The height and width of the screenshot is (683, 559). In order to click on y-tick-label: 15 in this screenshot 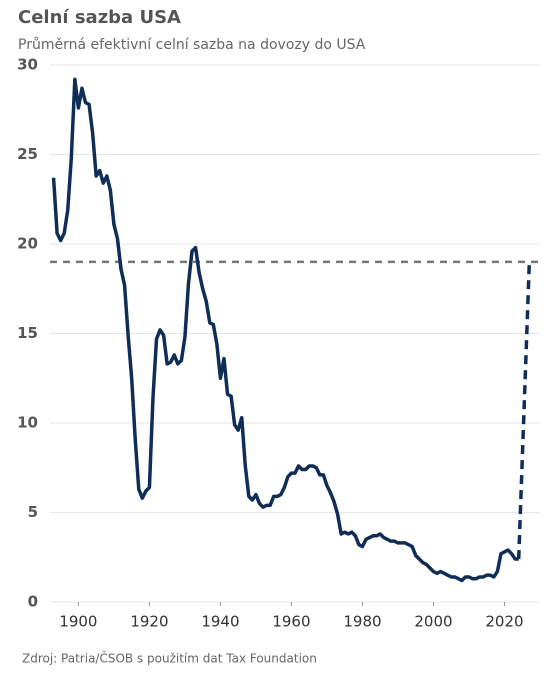, I will do `click(27, 333)`.